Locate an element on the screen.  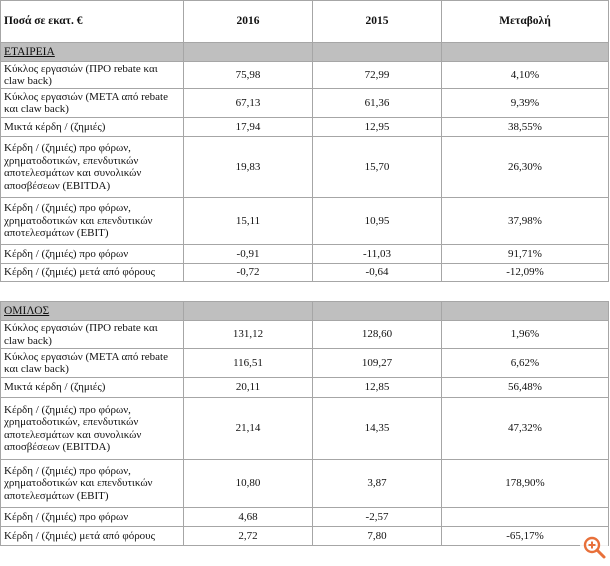
section-company: ΕΤΑΙΡΕΙΑ is located at coordinates (304, 52).